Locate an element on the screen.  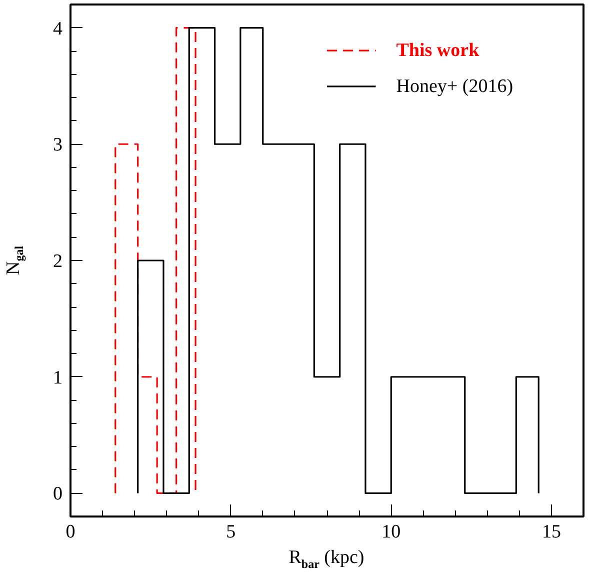
x-axis-title: R$_{bar}$ (kpc) is located at coordinates (327, 559).